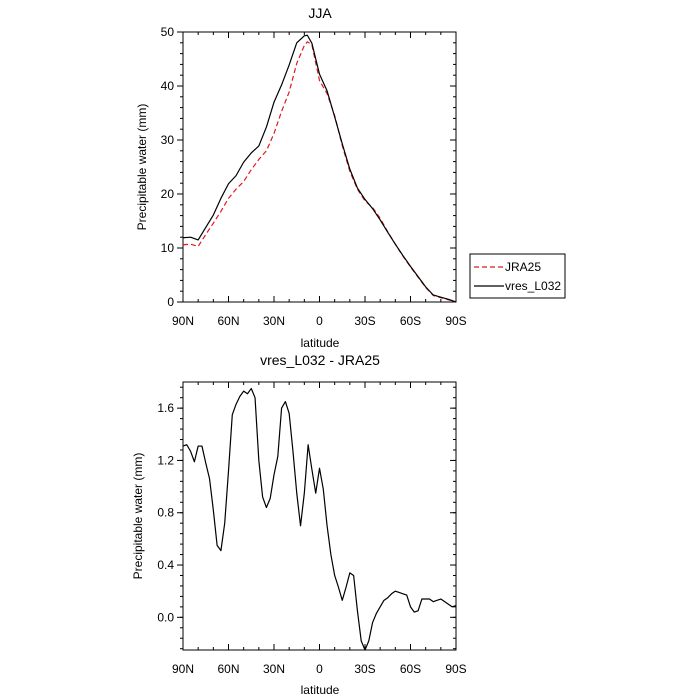 The image size is (700, 700). I want to click on legend-label-vres-l032: vres_L032, so click(533, 286).